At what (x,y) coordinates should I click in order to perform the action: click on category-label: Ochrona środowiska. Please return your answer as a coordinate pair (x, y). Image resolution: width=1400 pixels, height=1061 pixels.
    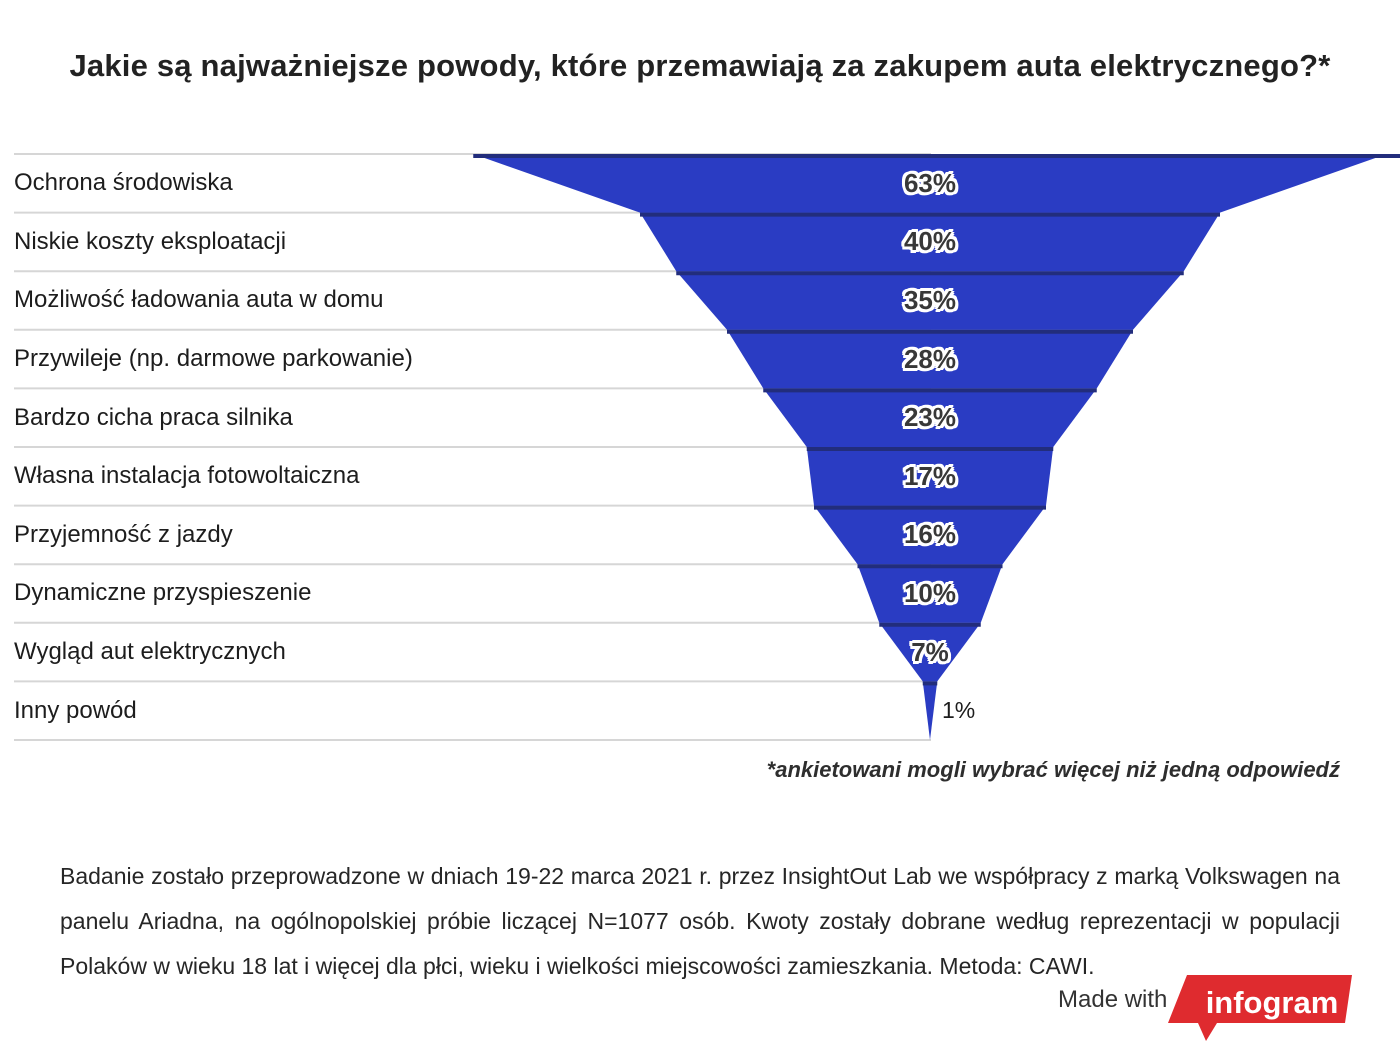
    Looking at the image, I should click on (123, 183).